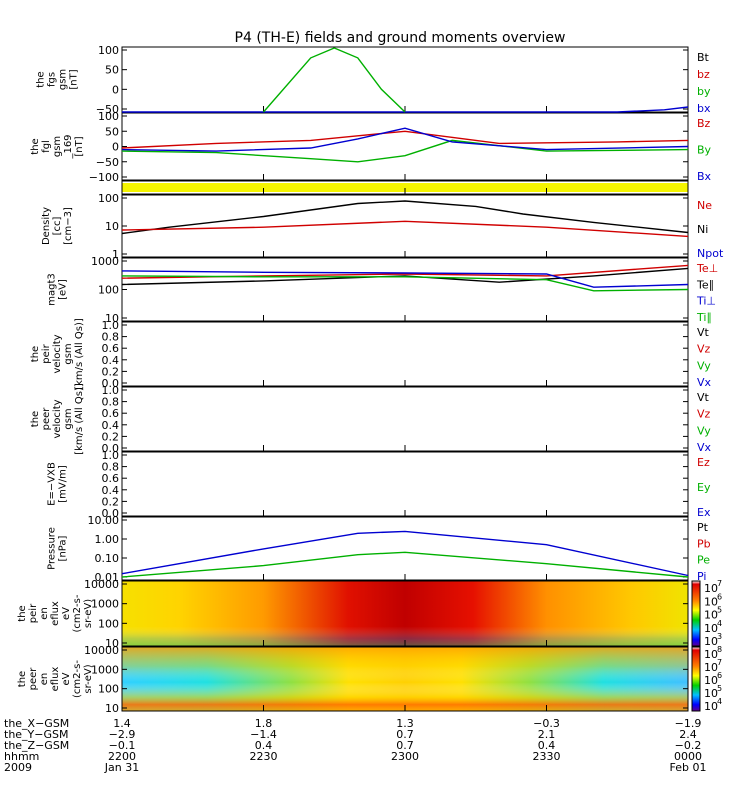 This screenshot has width=750, height=800. What do you see at coordinates (719, 662) in the screenshot?
I see `colorbar-exponent: 7` at bounding box center [719, 662].